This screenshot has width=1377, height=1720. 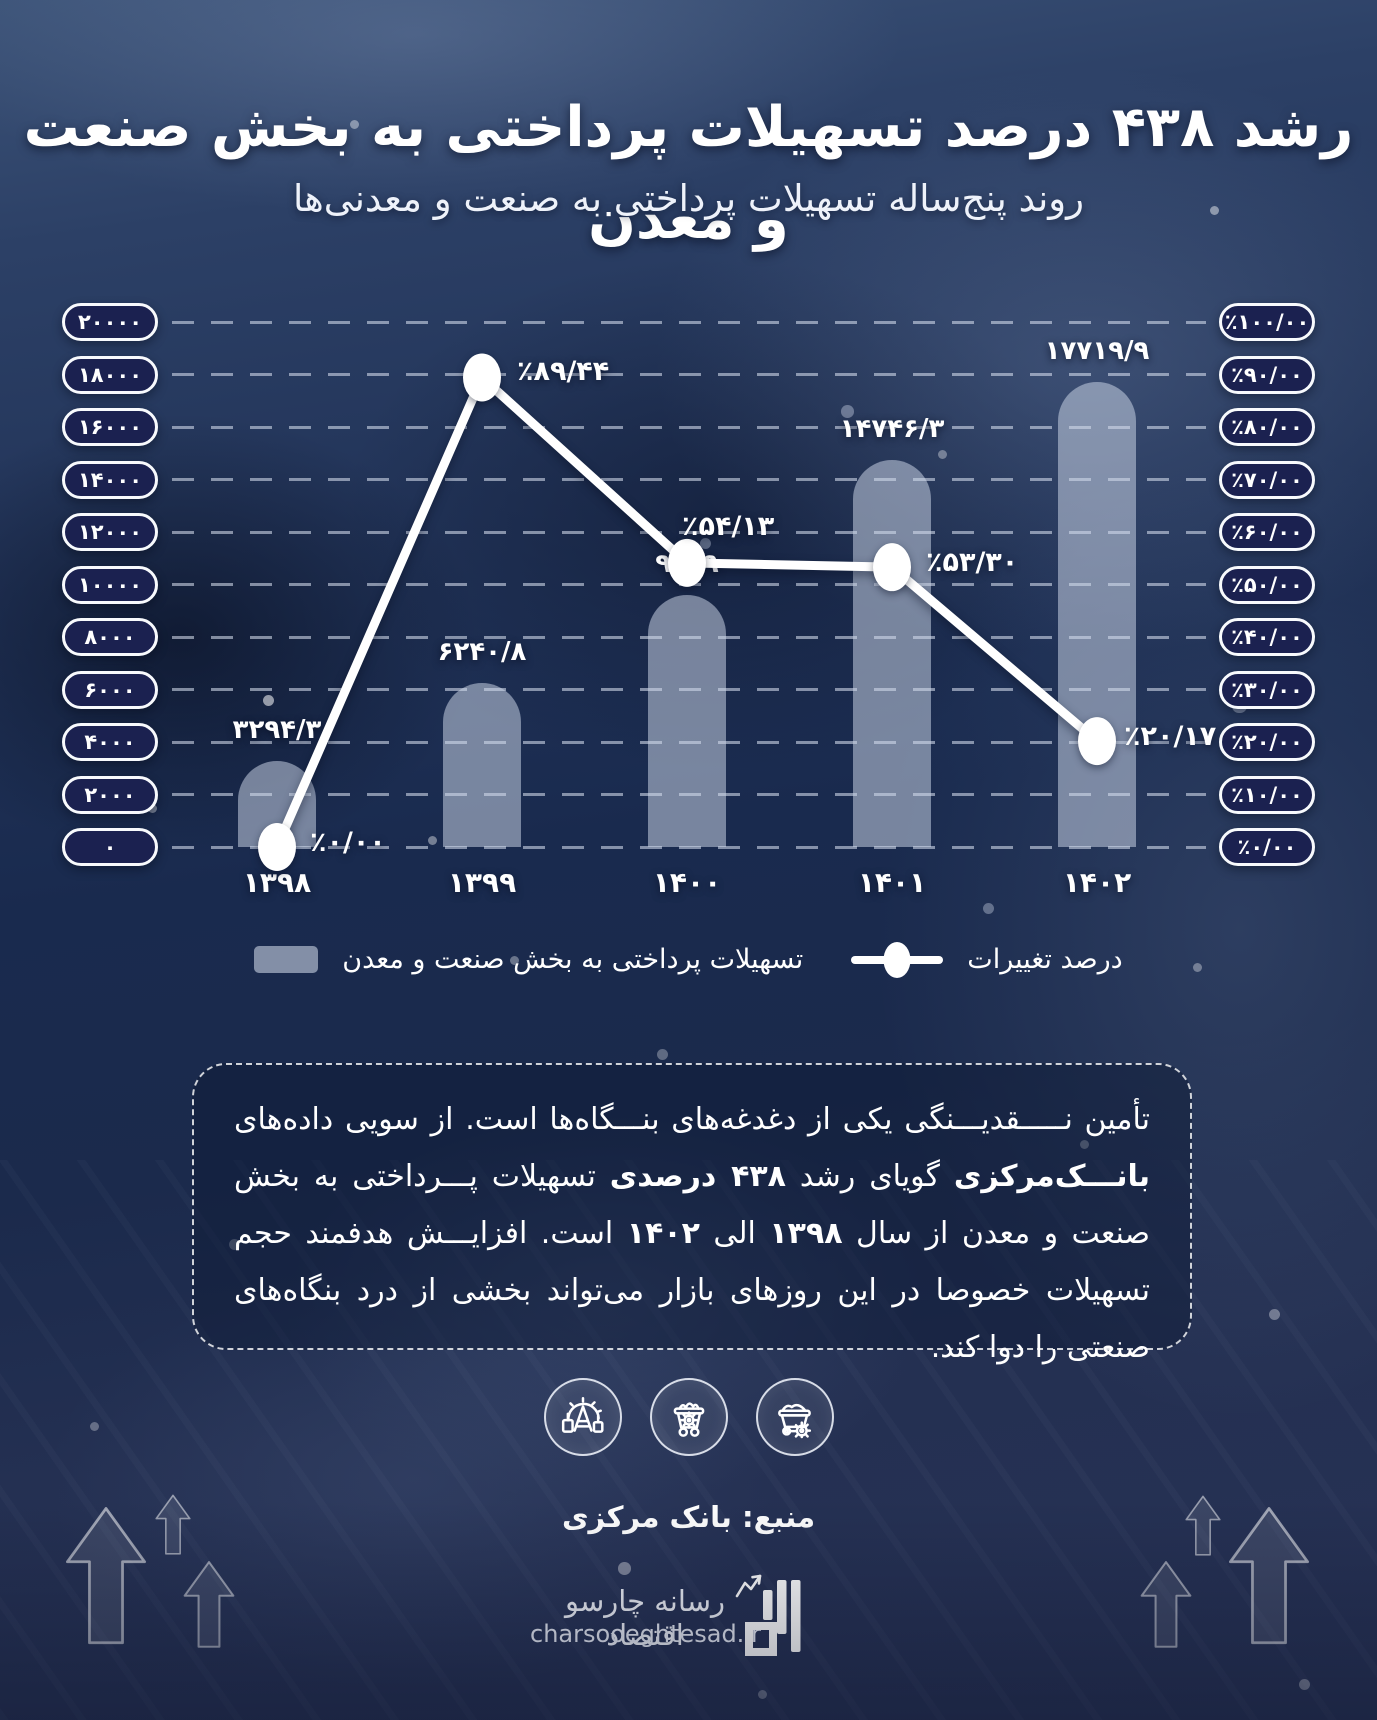 What do you see at coordinates (768, 1615) in the screenshot?
I see `charsoo-logo-mark` at bounding box center [768, 1615].